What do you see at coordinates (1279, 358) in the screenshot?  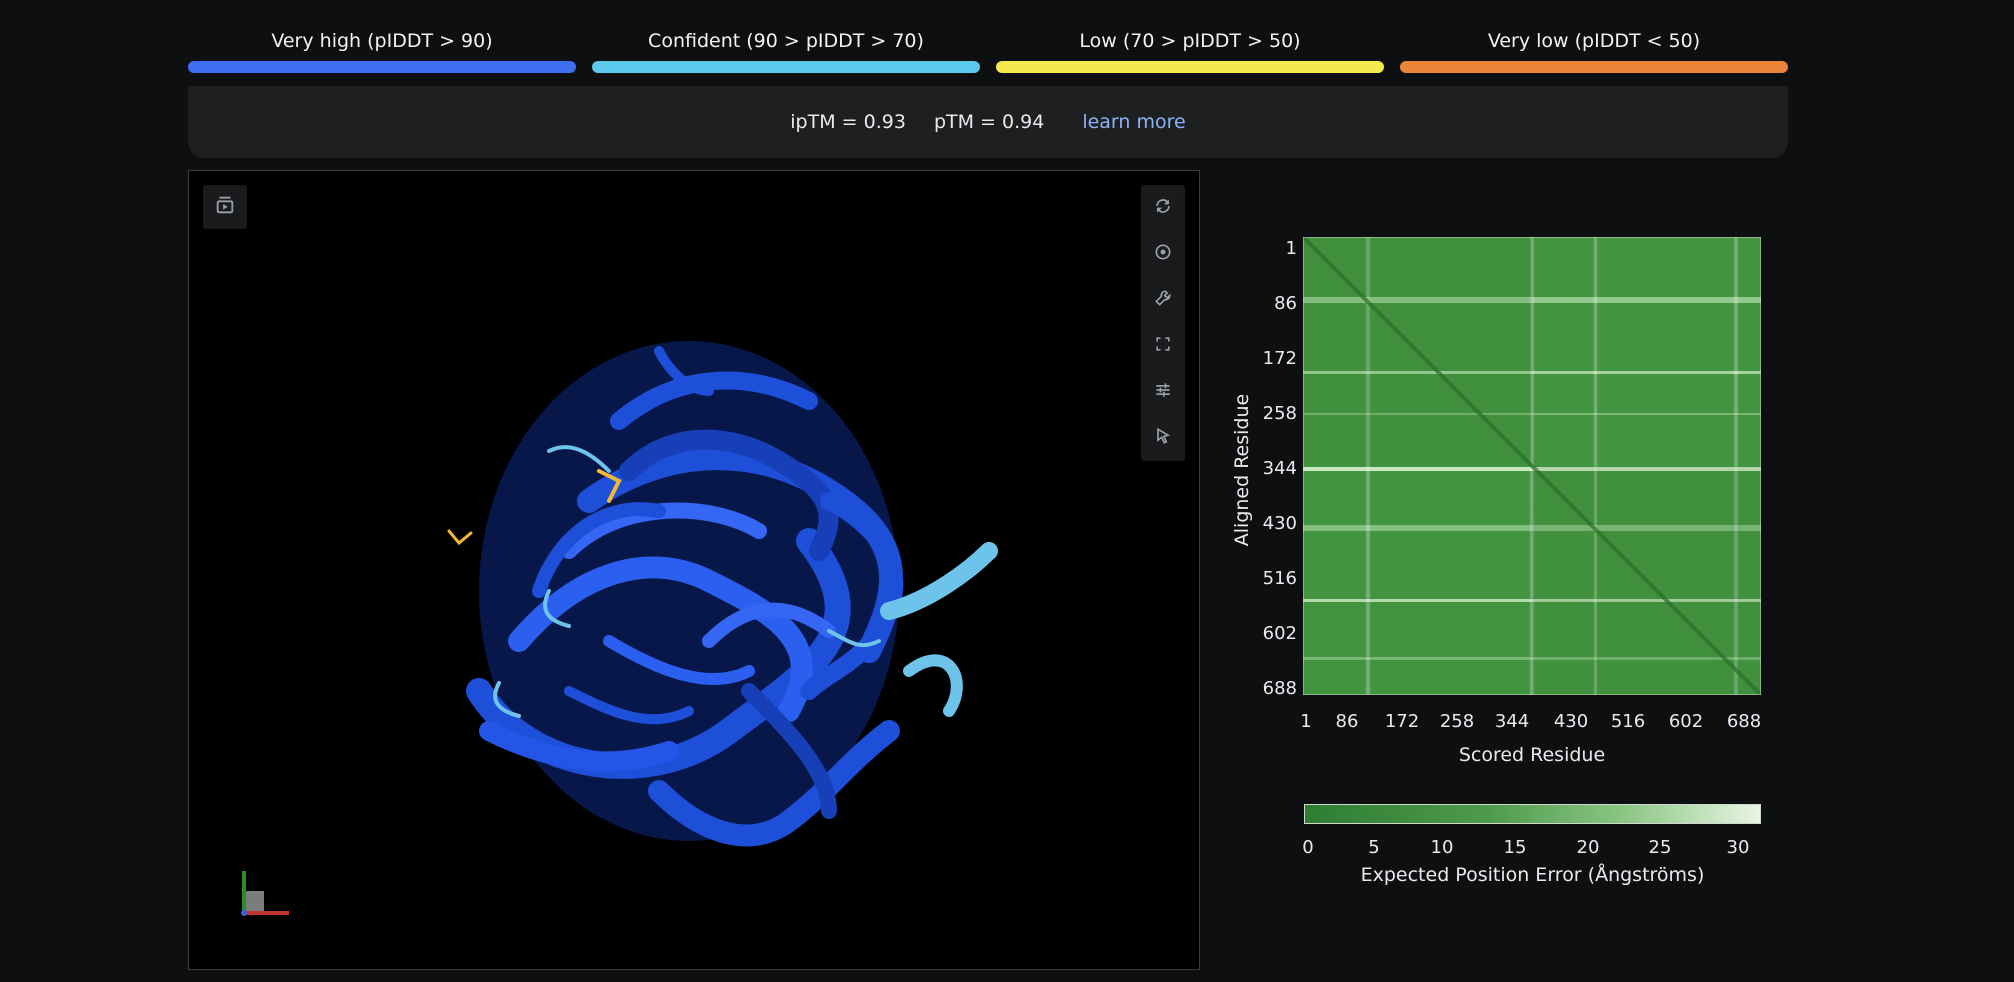 I see `y-tick: 172` at bounding box center [1279, 358].